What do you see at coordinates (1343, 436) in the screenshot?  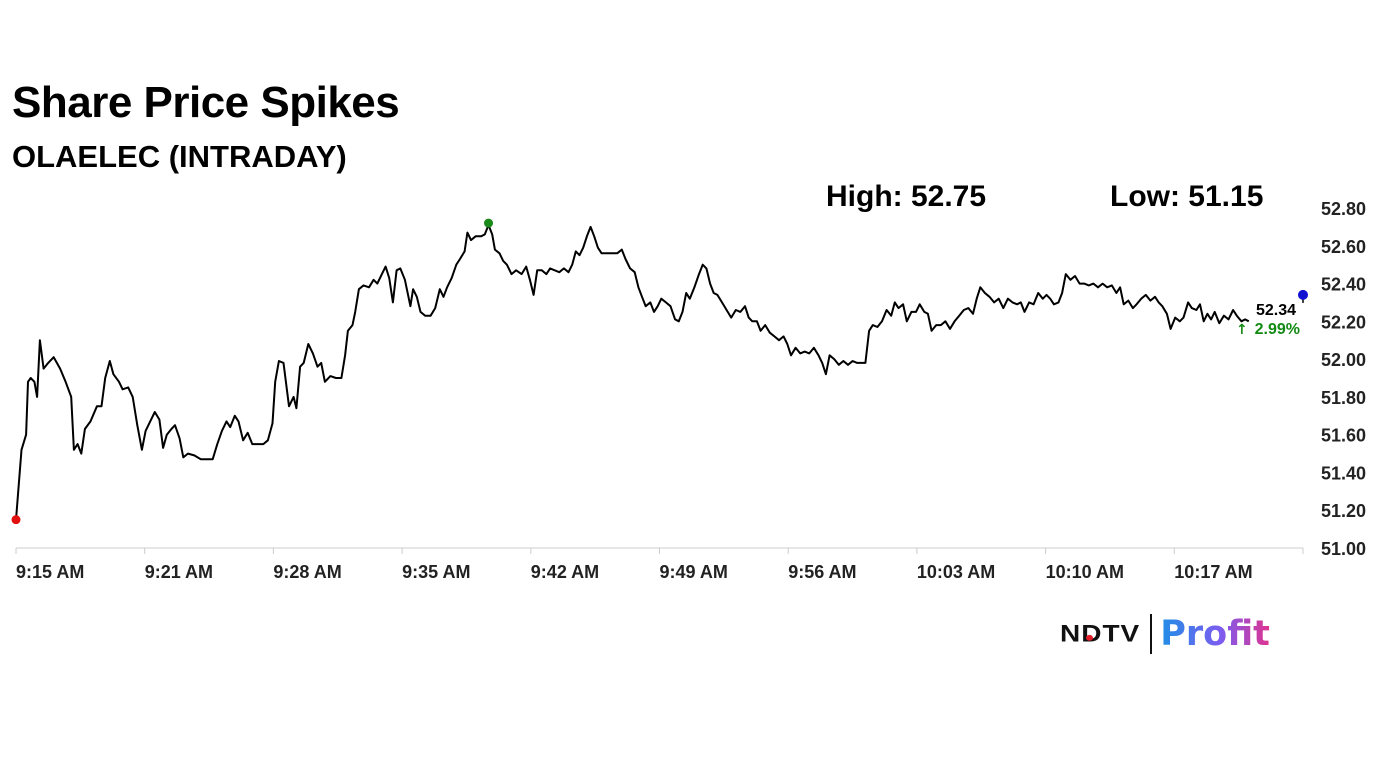 I see `y-tick-label: 51.60` at bounding box center [1343, 436].